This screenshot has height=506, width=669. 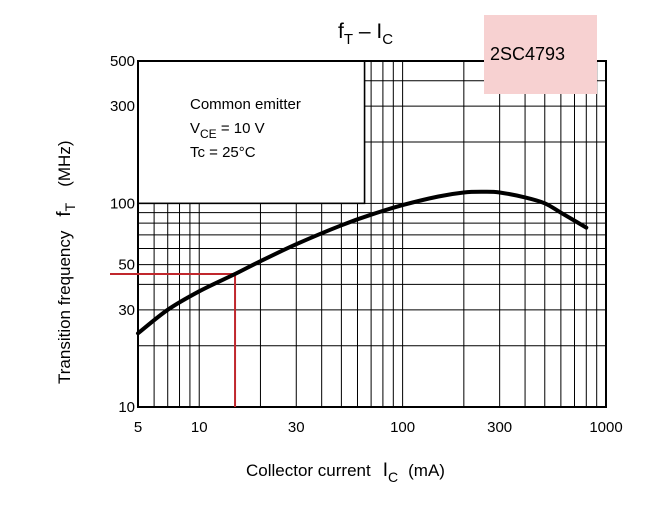 I want to click on y-tick-label: 100, so click(x=122, y=203).